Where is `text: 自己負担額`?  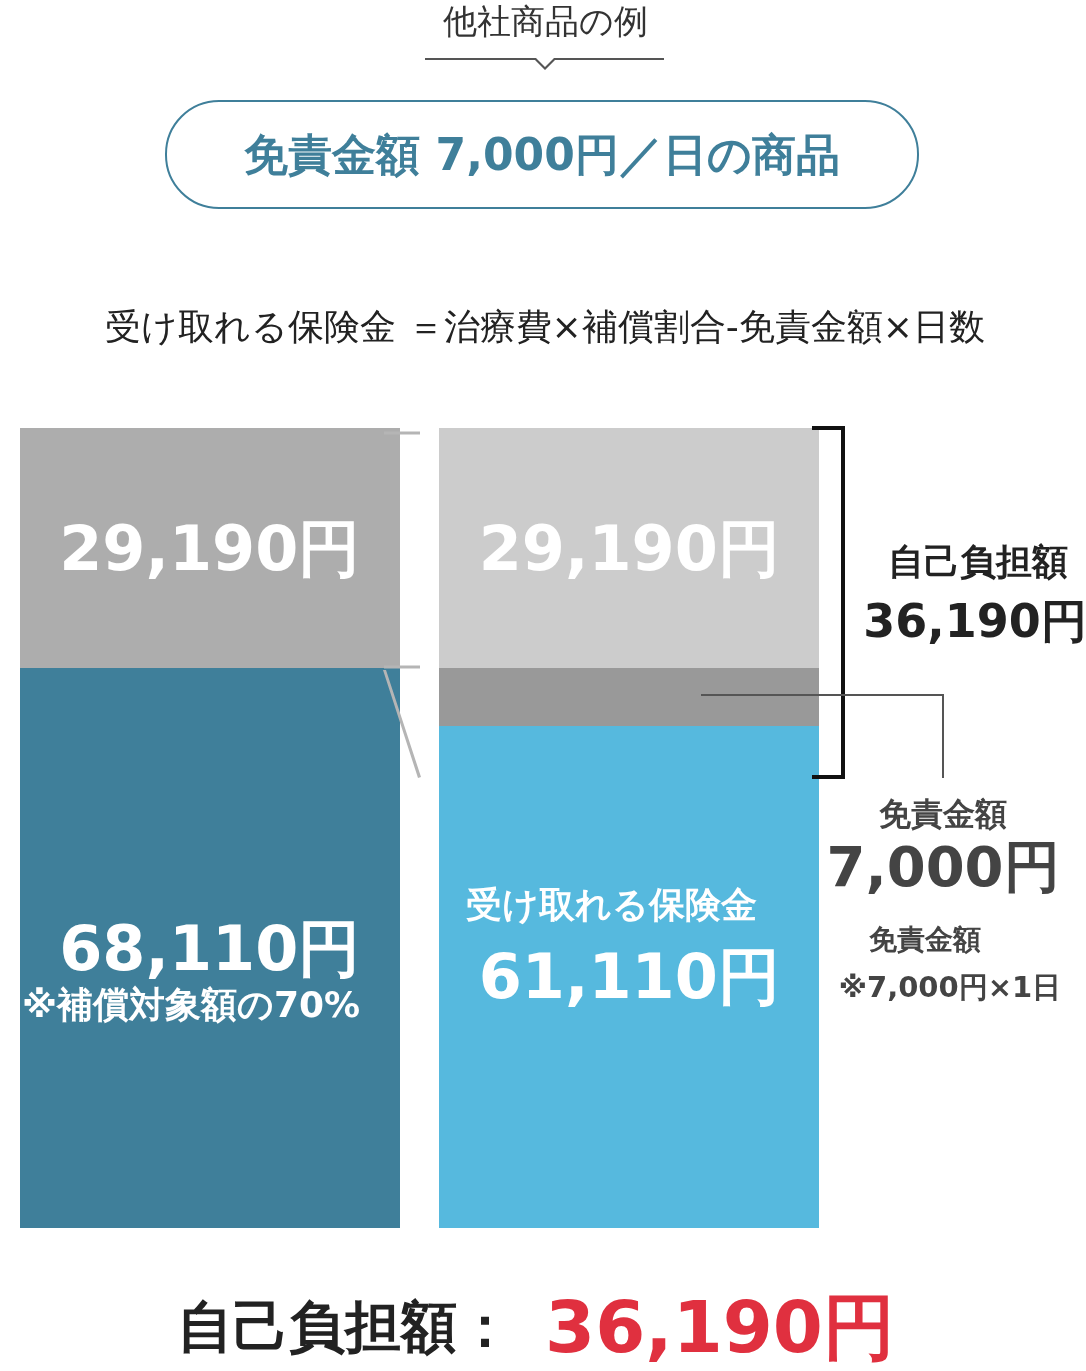 text: 自己負担額 is located at coordinates (978, 561).